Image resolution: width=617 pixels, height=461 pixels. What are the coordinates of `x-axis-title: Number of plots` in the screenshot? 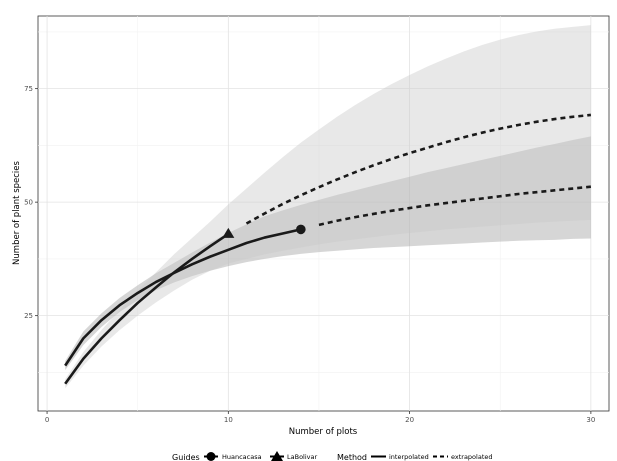 It's located at (323, 432).